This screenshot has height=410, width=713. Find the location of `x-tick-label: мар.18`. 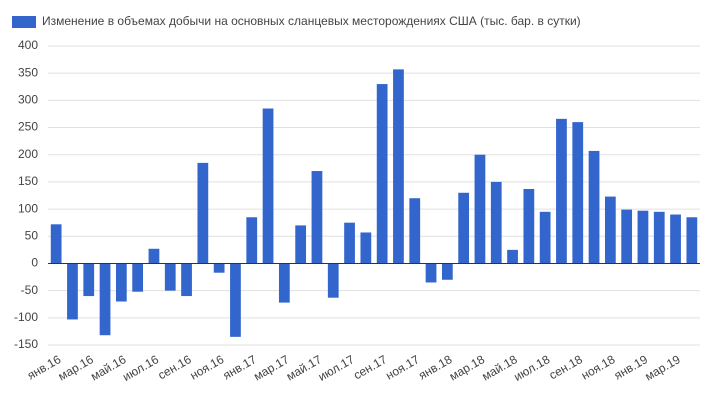

x-tick-label: мар.18 is located at coordinates (467, 367).